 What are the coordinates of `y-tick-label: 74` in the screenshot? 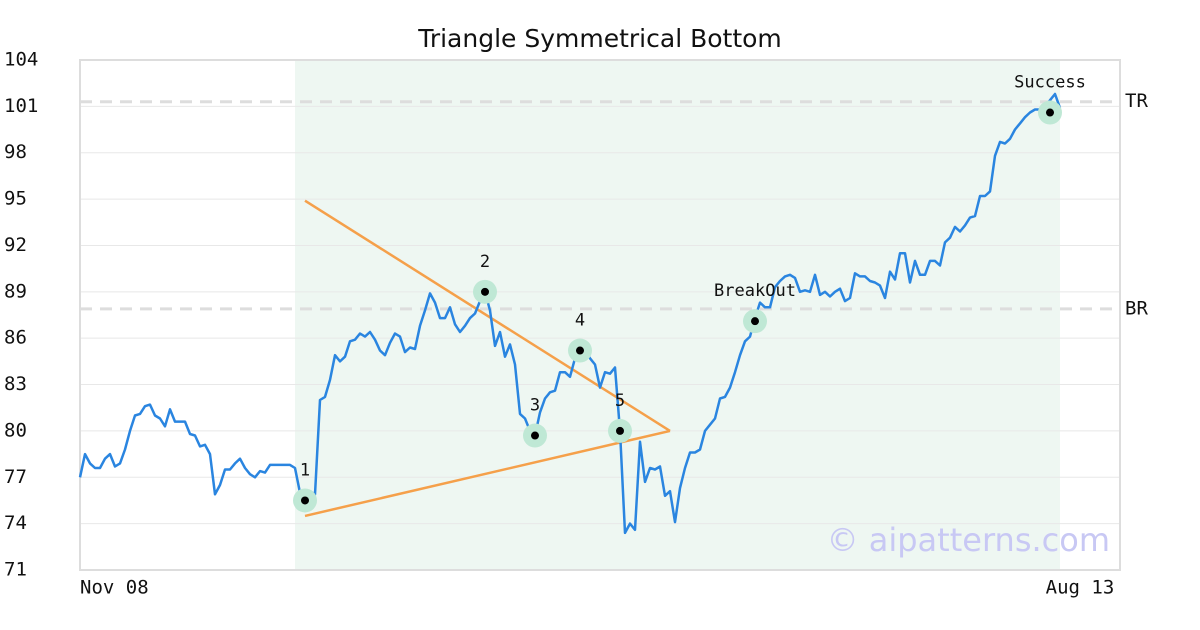 It's located at (15, 523).